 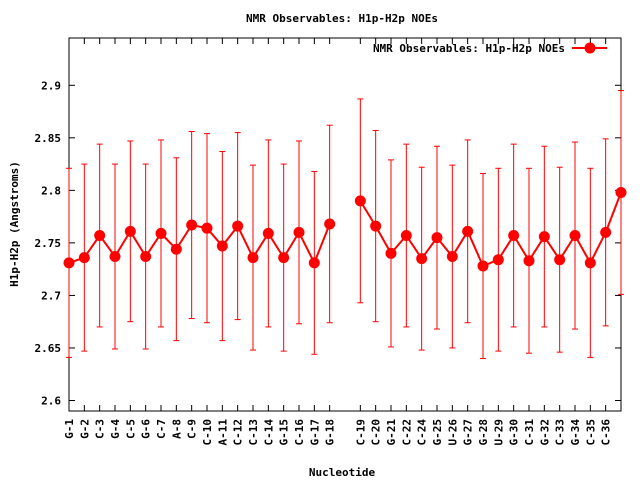 I want to click on x-tick-label: A-8, so click(x=176, y=429).